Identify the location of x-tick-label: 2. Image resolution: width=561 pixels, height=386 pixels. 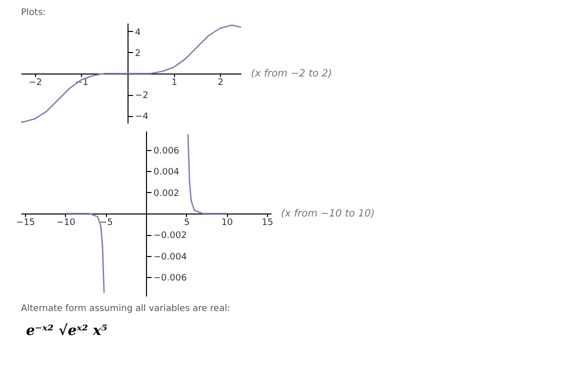
(221, 83).